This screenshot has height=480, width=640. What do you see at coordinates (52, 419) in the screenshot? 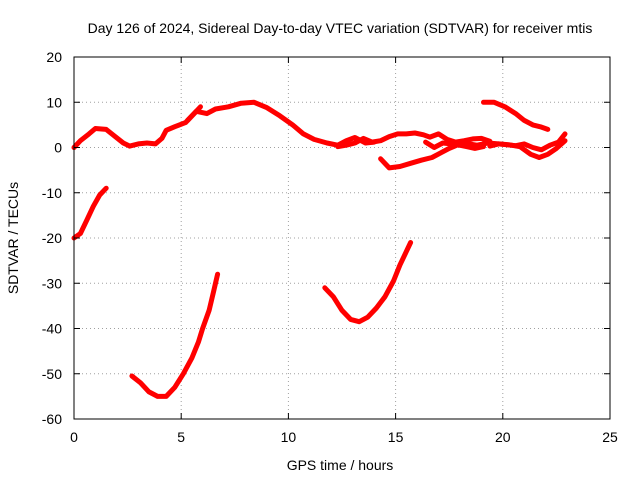
I see `y-tick-label: -60` at bounding box center [52, 419].